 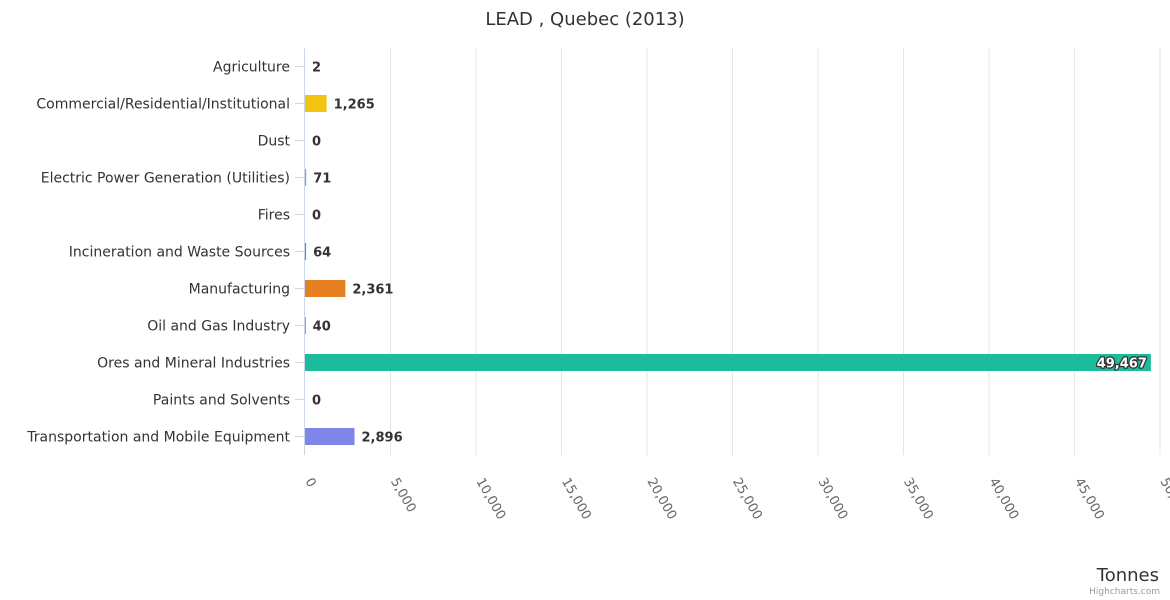 I want to click on category-label: Electric Power Generation (Utilities), so click(x=165, y=179).